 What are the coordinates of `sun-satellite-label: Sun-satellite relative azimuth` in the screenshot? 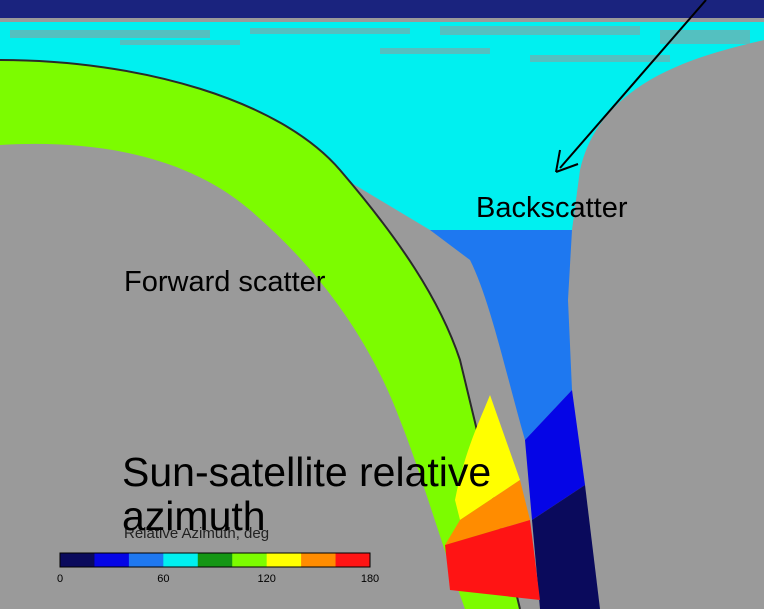 It's located at (342, 494).